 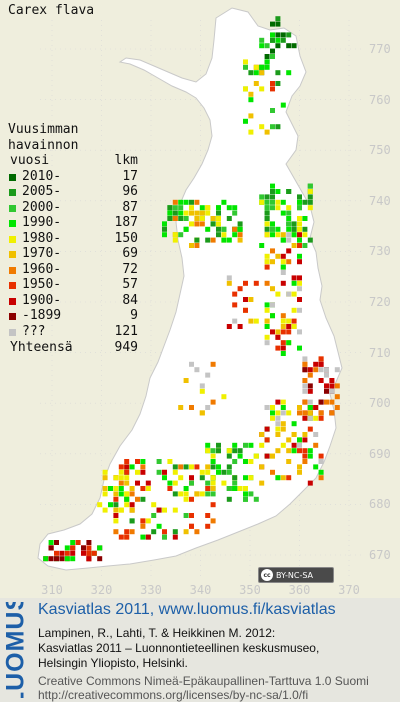 I want to click on legend-row: ??? 121, so click(x=73, y=332).